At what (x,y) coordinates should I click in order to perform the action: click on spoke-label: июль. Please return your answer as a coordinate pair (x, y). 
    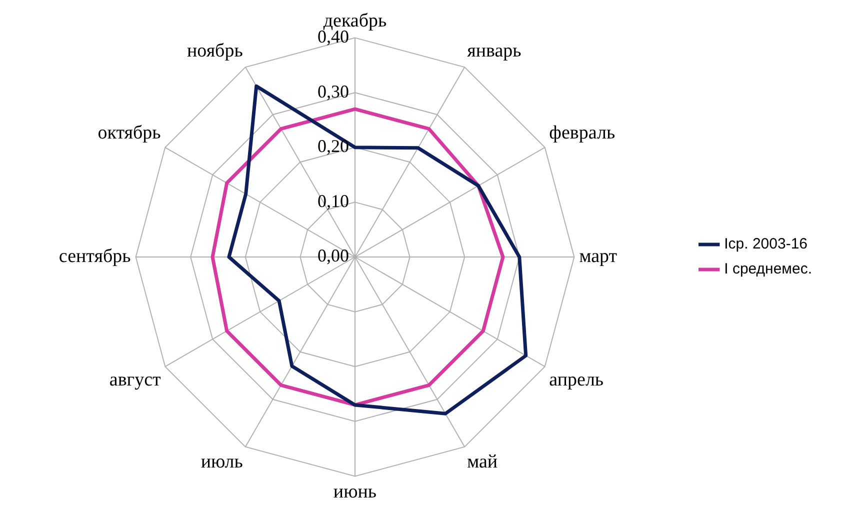
    Looking at the image, I should click on (222, 462).